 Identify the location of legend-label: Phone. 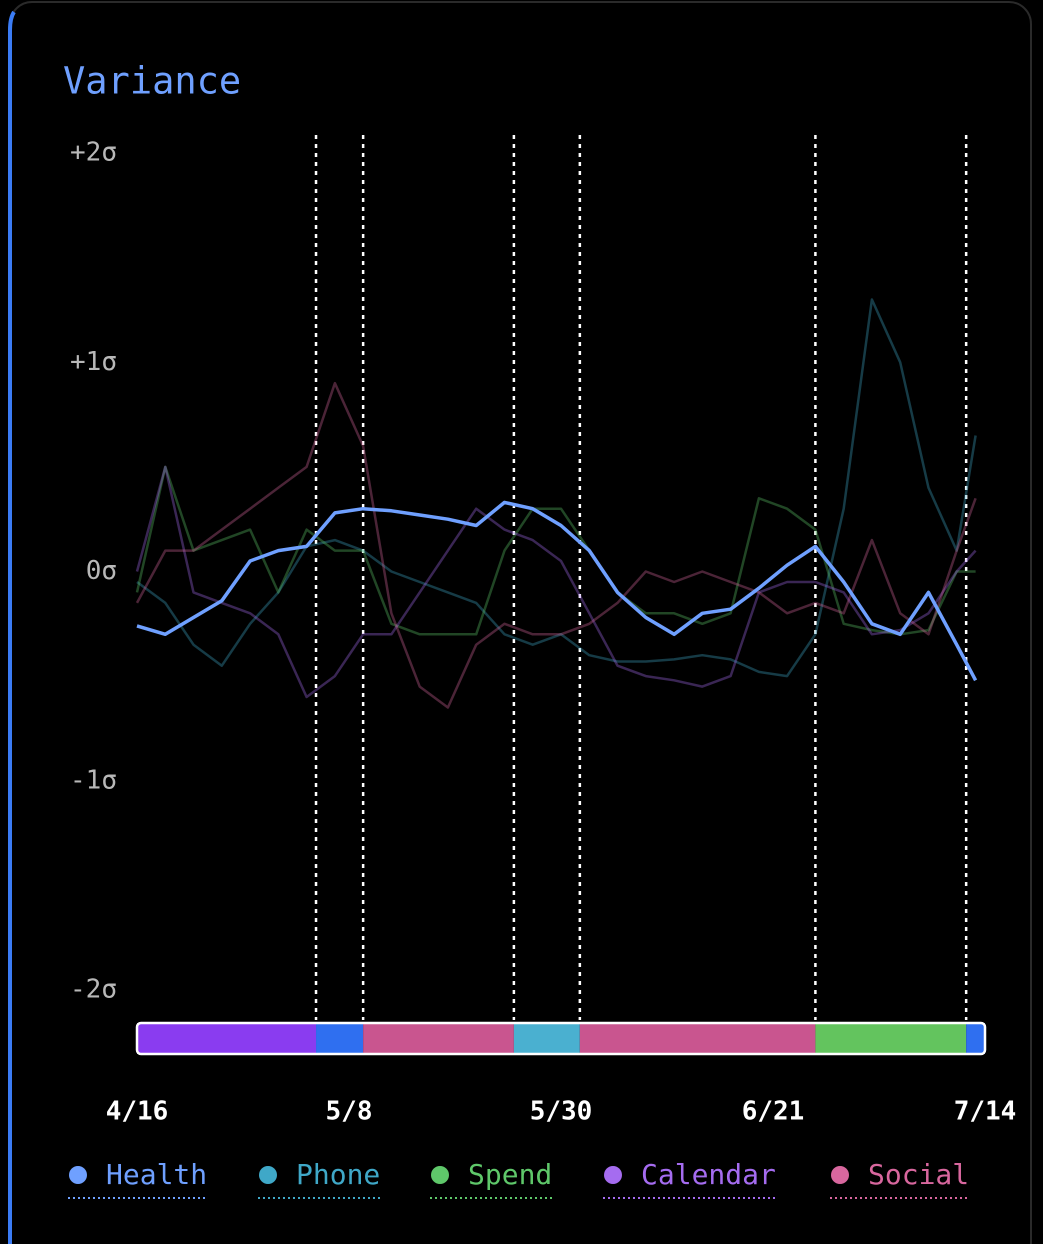
(338, 1174).